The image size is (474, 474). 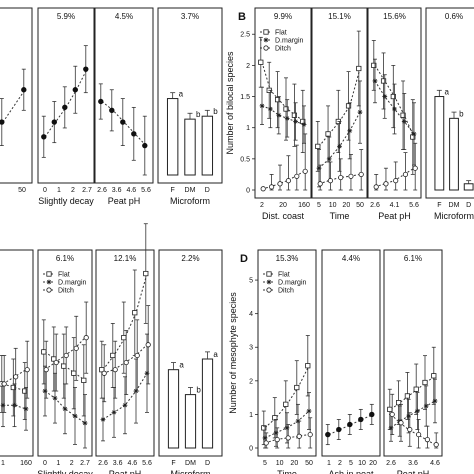 What do you see at coordinates (294, 463) in the screenshot?
I see `x-tick-label: 20` at bounding box center [294, 463].